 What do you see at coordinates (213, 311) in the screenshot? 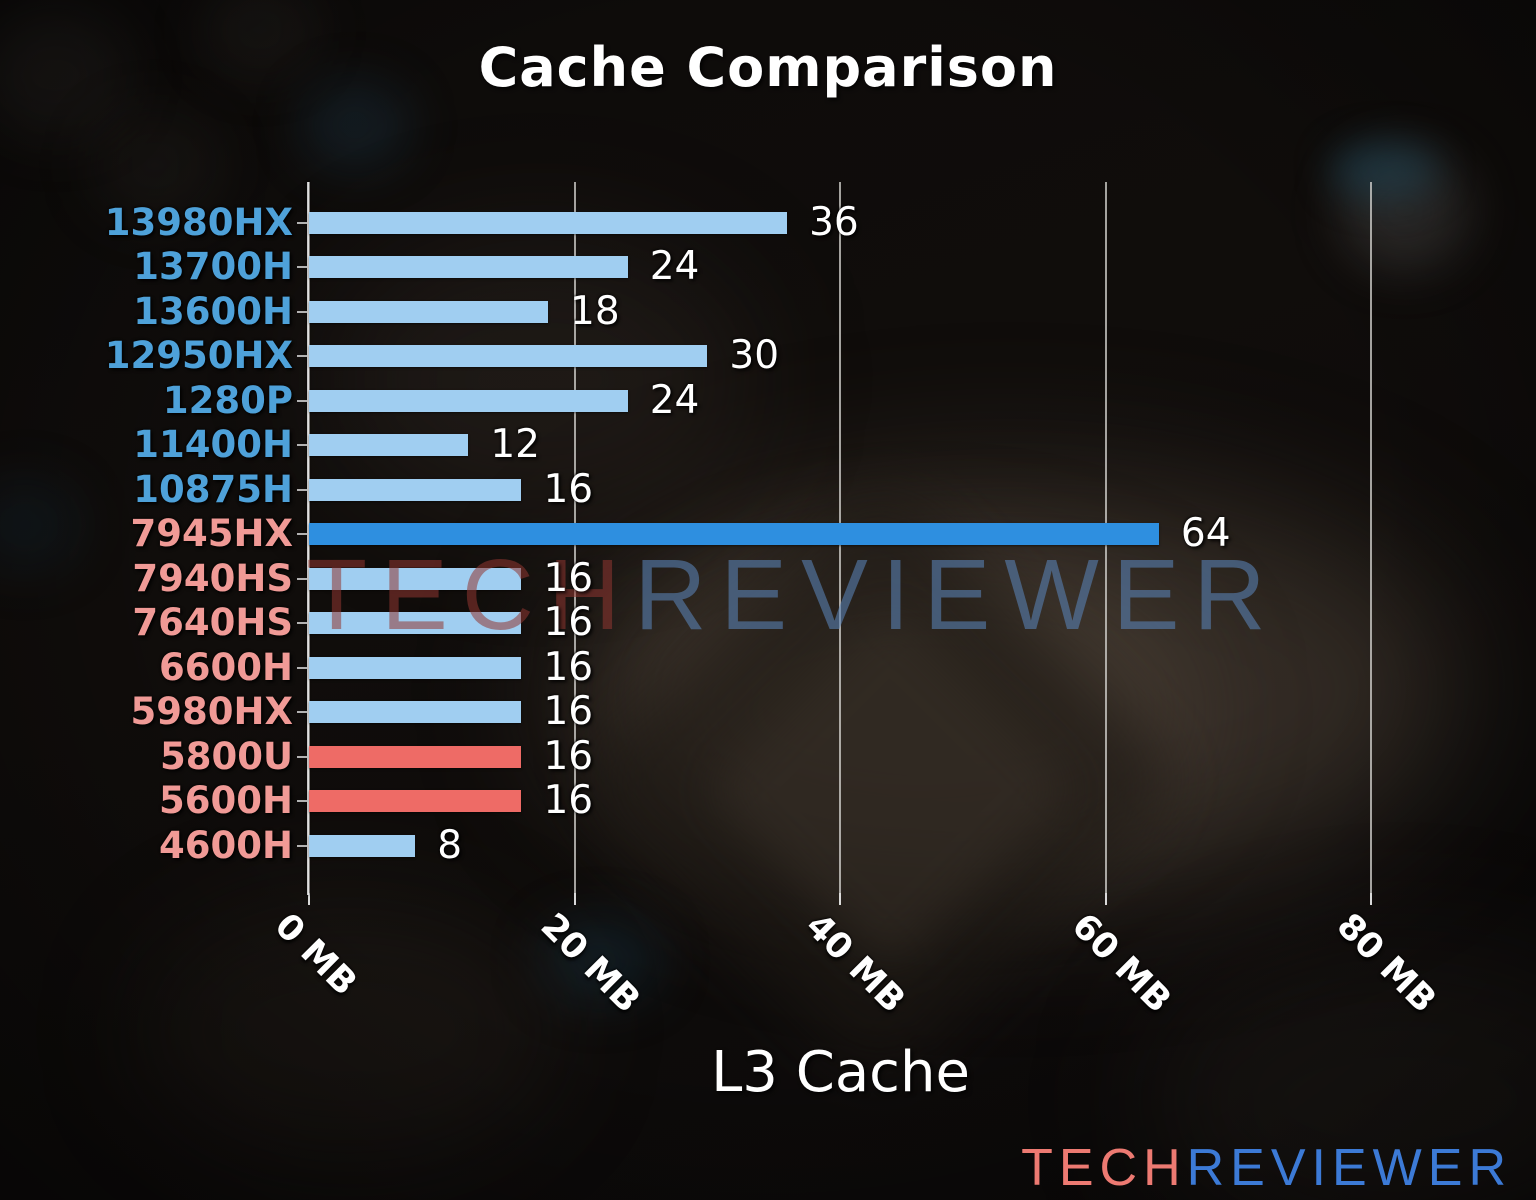
I see `category-label: 13600H` at bounding box center [213, 311].